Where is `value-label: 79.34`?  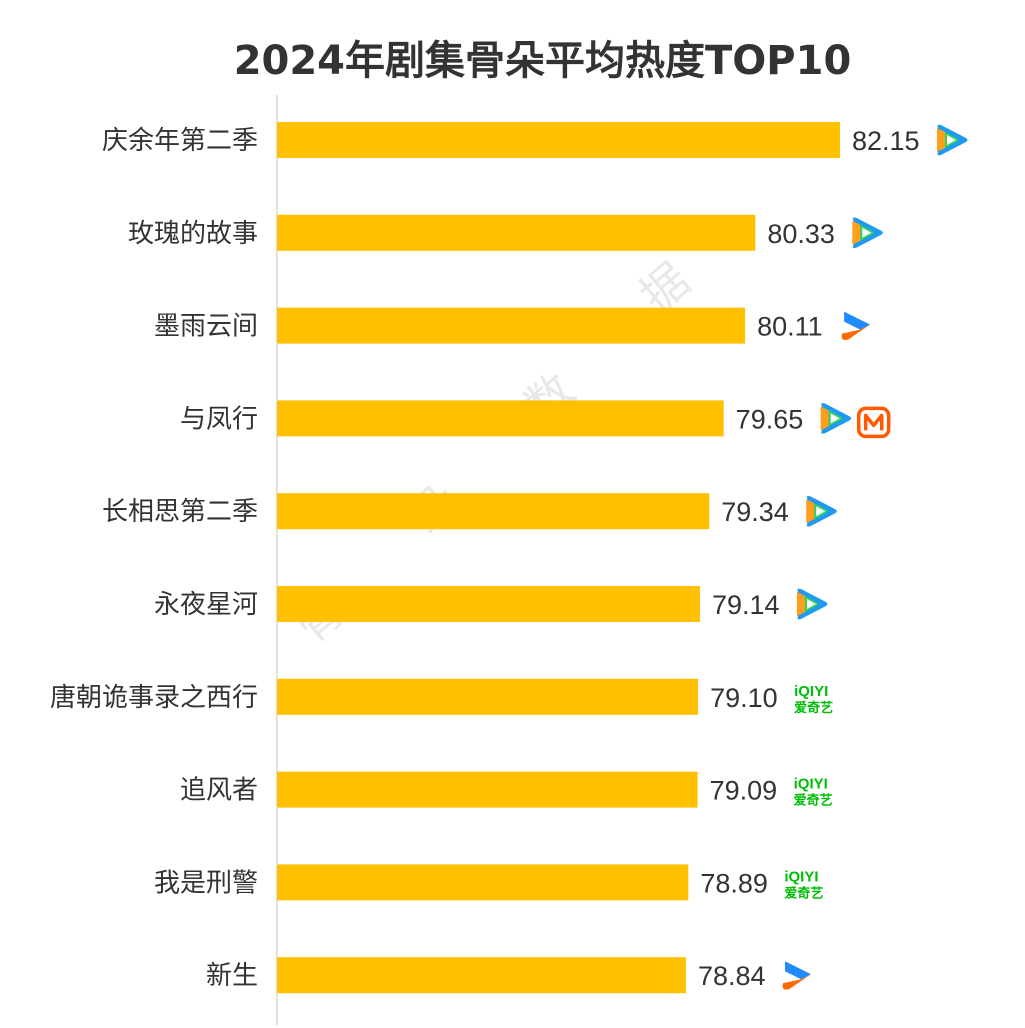
value-label: 79.34 is located at coordinates (755, 512).